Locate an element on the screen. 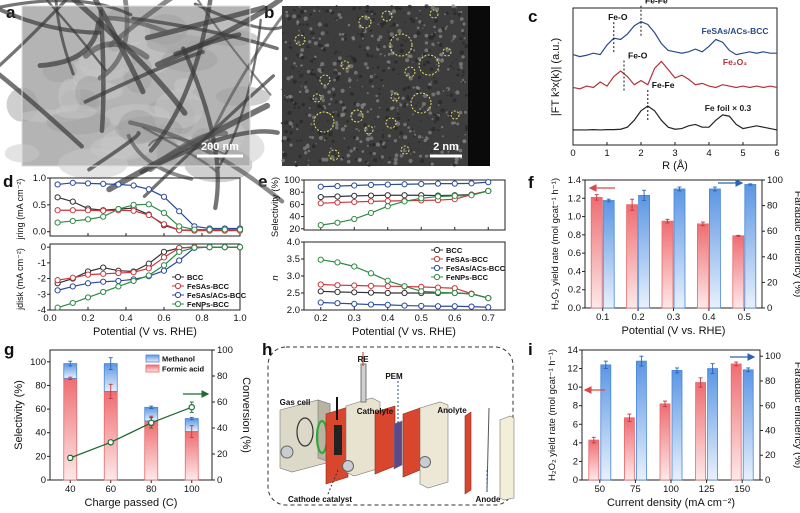 This screenshot has width=800, height=513. y-tick-label: 1.2 is located at coordinates (574, 198).